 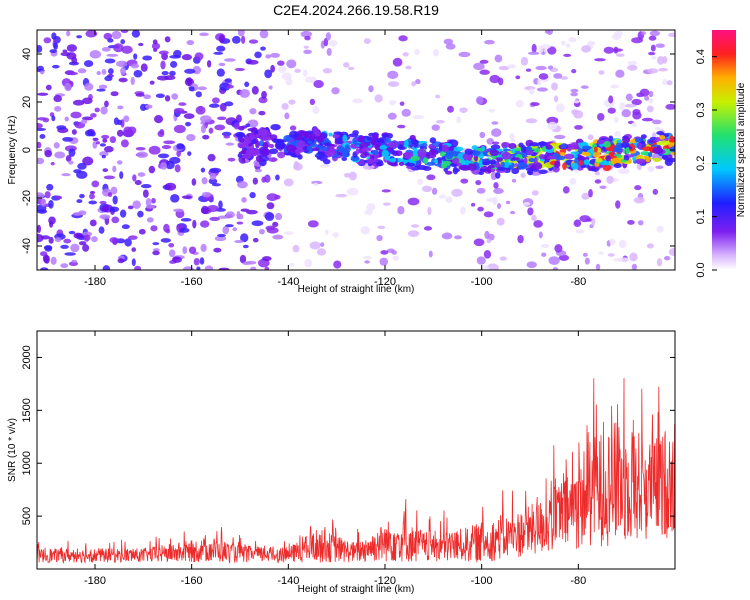 I want to click on spectrogram-x-tick-label: -140, so click(x=288, y=282).